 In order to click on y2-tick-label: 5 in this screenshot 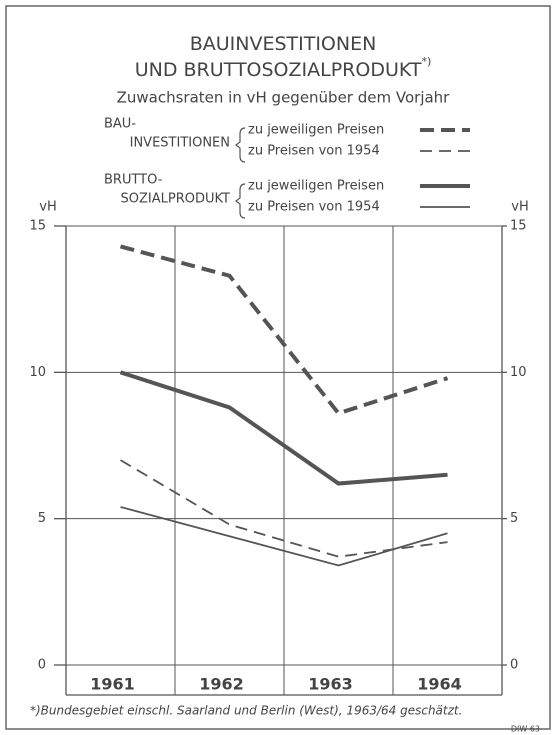, I will do `click(514, 518)`.